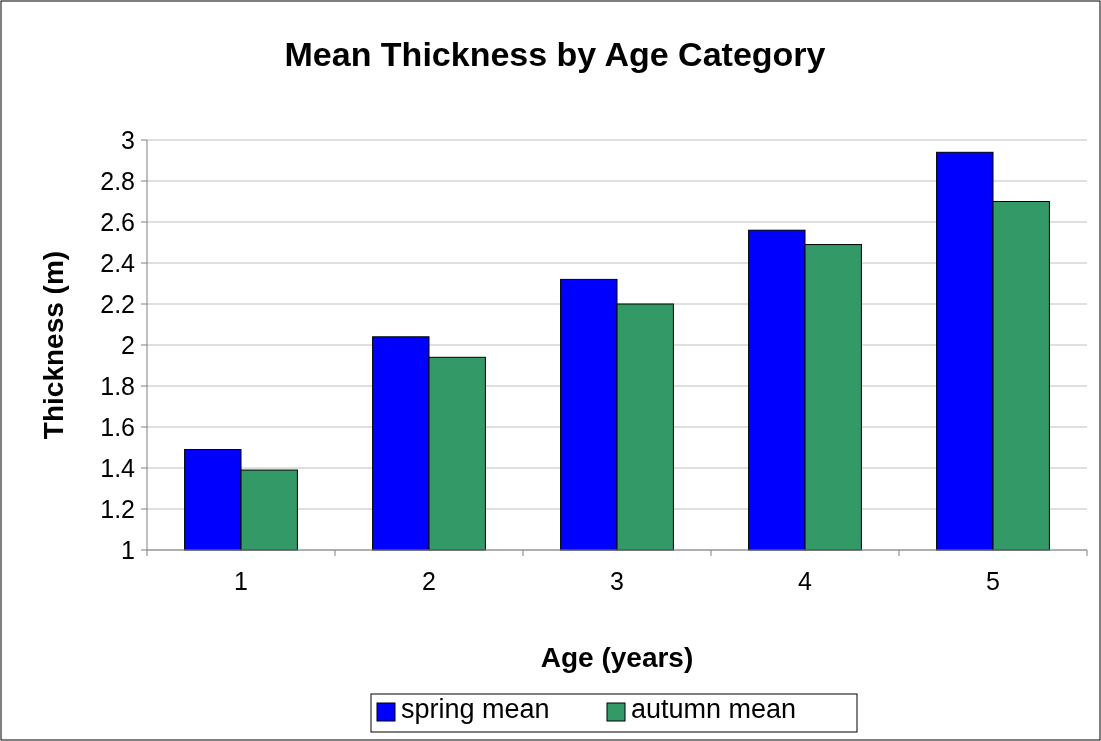 This screenshot has height=741, width=1101. I want to click on x-tick-label: 5, so click(993, 581).